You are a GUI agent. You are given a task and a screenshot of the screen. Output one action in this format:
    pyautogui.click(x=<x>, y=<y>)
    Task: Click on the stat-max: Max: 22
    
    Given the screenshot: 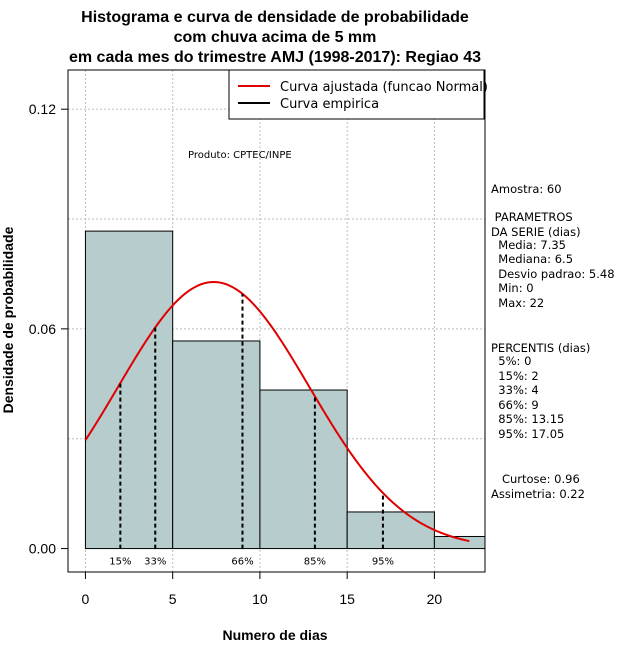 What is the action you would take?
    pyautogui.click(x=517, y=303)
    